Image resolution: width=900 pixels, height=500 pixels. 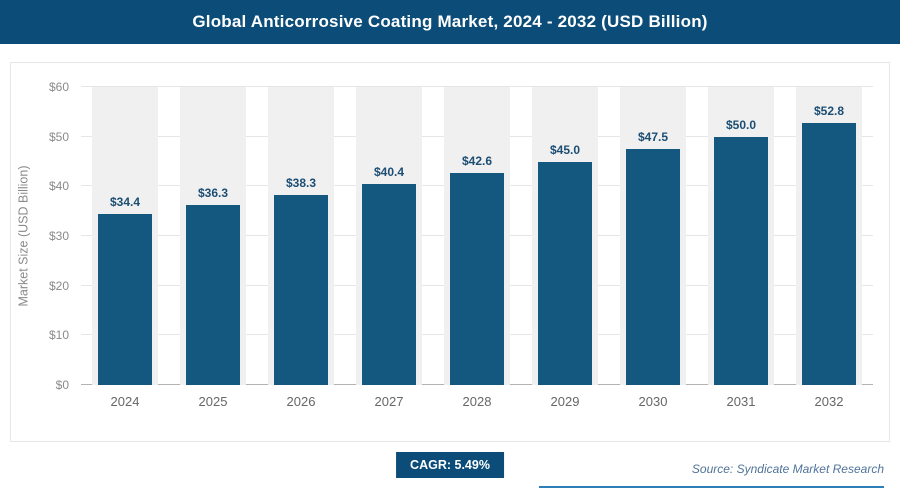 What do you see at coordinates (741, 401) in the screenshot?
I see `x-tick-label: 2031` at bounding box center [741, 401].